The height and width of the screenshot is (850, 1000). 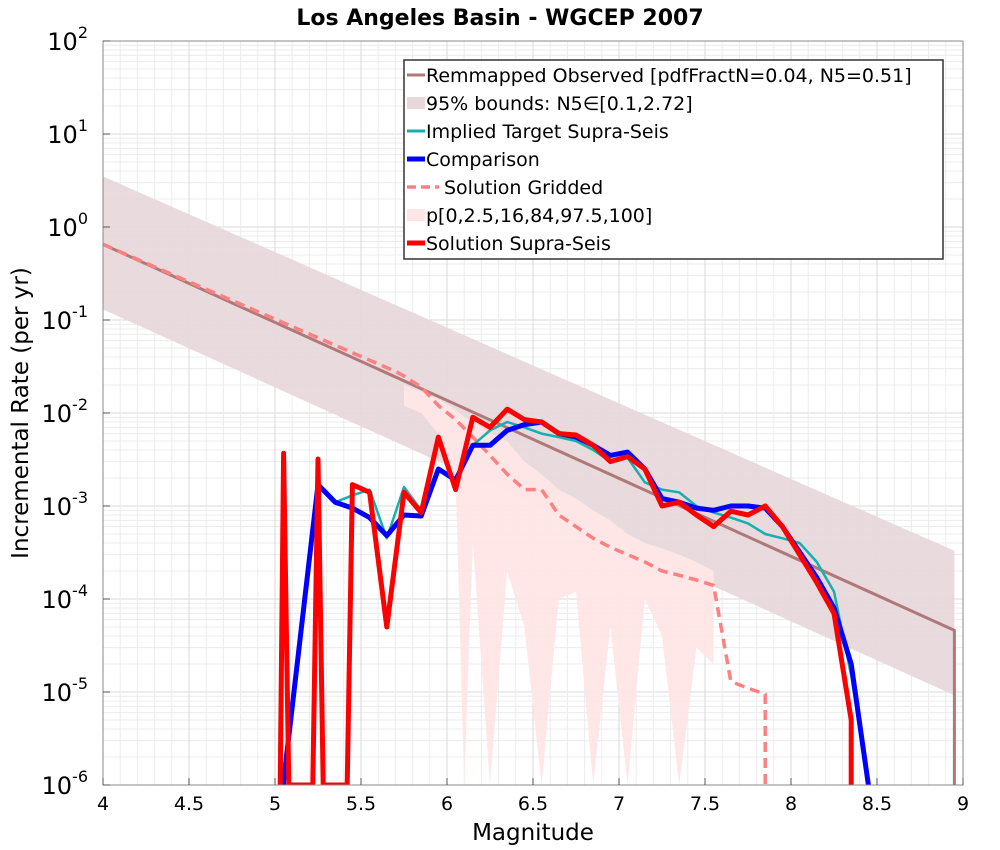 What do you see at coordinates (447, 804) in the screenshot?
I see `x-tick-label: 6` at bounding box center [447, 804].